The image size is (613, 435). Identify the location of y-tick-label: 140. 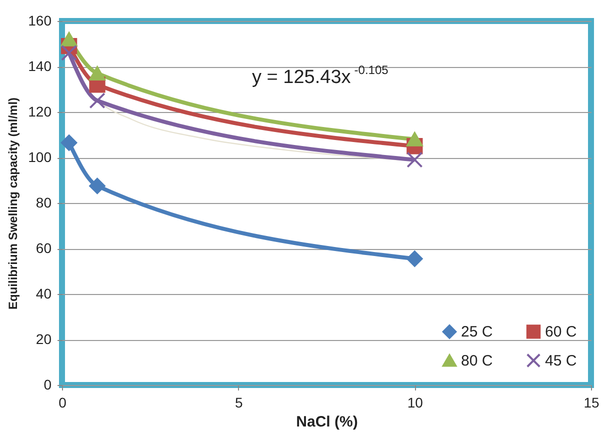
(40, 66).